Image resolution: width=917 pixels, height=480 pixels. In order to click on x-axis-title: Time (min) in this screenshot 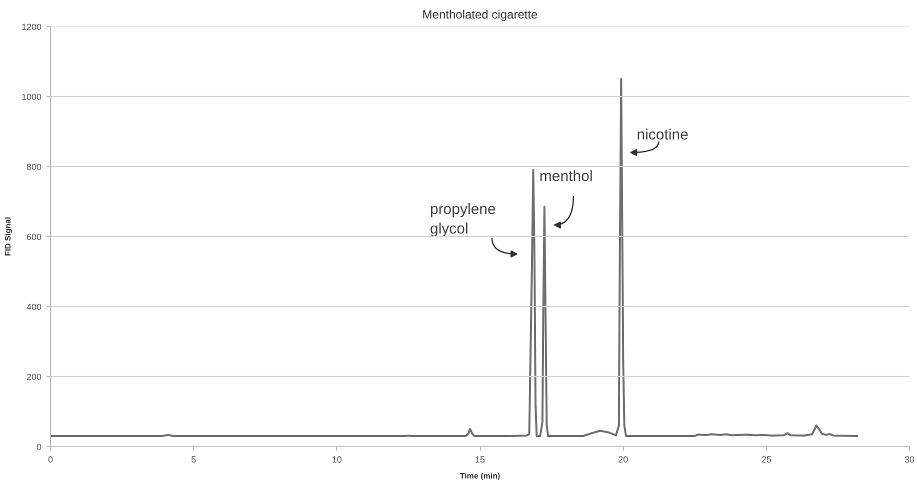, I will do `click(480, 476)`.